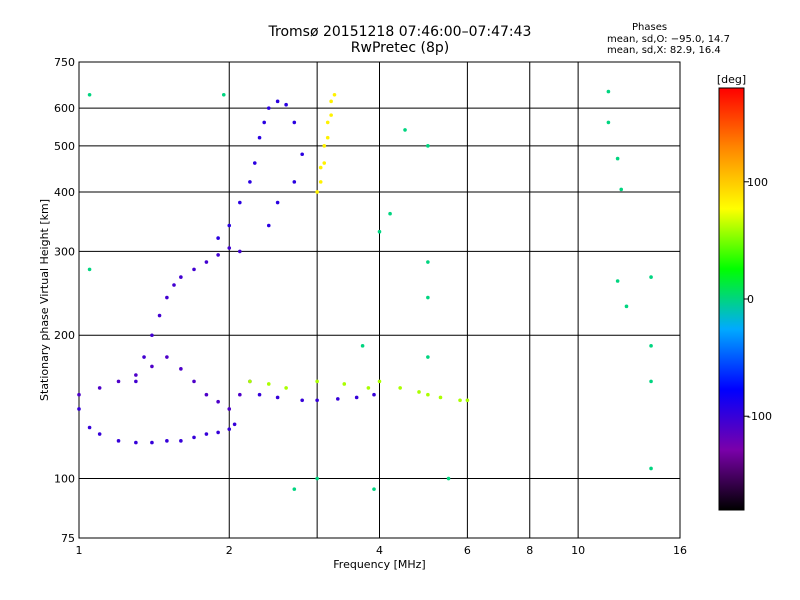 Image resolution: width=800 pixels, height=600 pixels. Describe the element at coordinates (400, 32) in the screenshot. I see `chart-title: Tromsø 20151218 07:46:00–07:47:43` at that location.